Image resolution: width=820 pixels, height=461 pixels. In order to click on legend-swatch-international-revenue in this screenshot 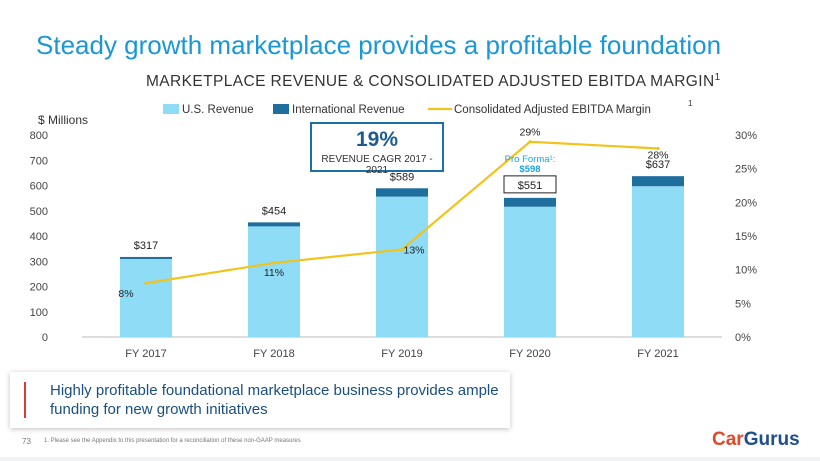, I will do `click(281, 109)`.